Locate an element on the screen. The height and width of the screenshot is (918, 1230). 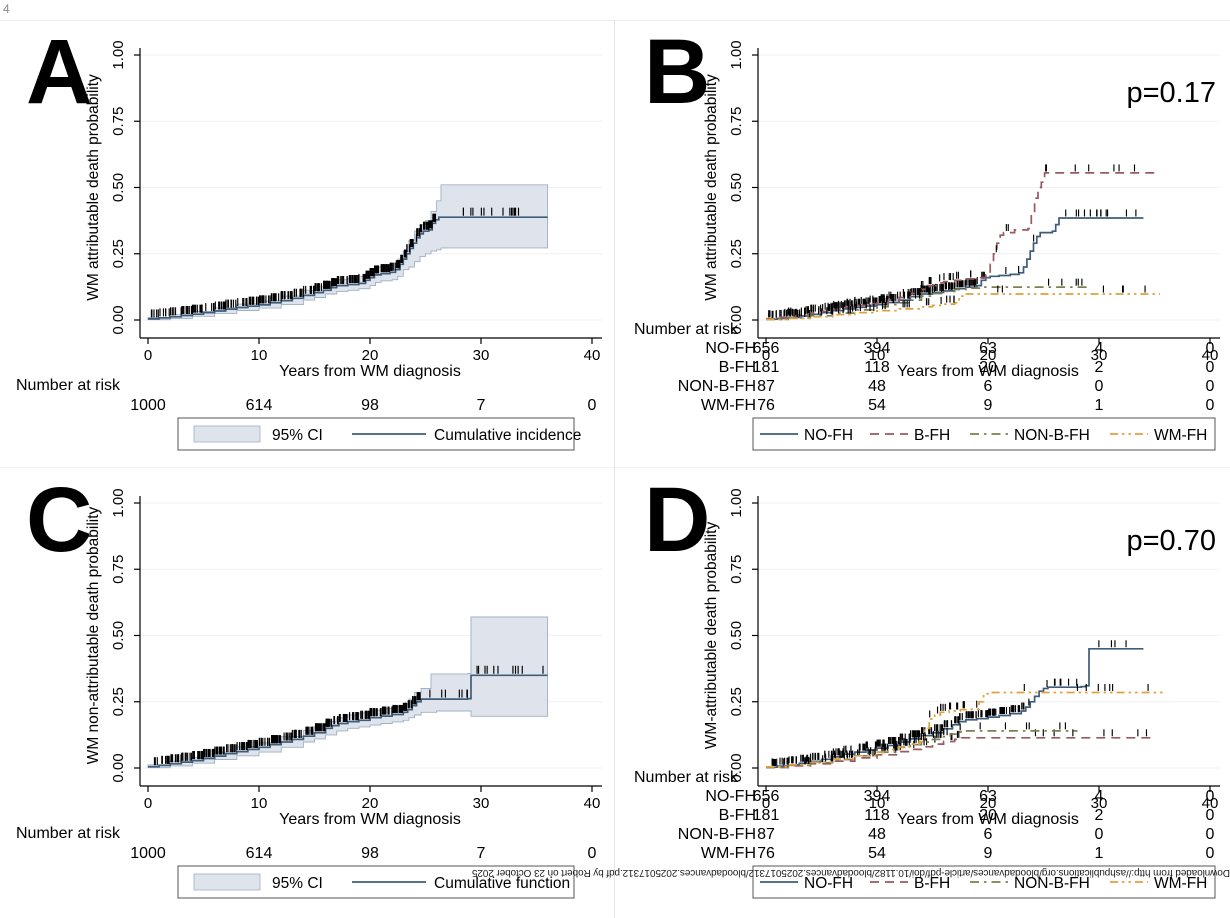
svg-text: 76 is located at coordinates (766, 405).